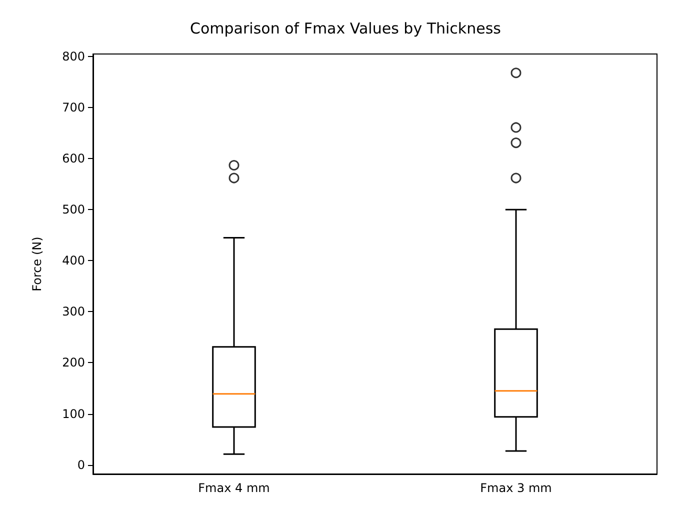 This screenshot has width=691, height=512. What do you see at coordinates (73, 363) in the screenshot?
I see `y-tick-label: 200` at bounding box center [73, 363].